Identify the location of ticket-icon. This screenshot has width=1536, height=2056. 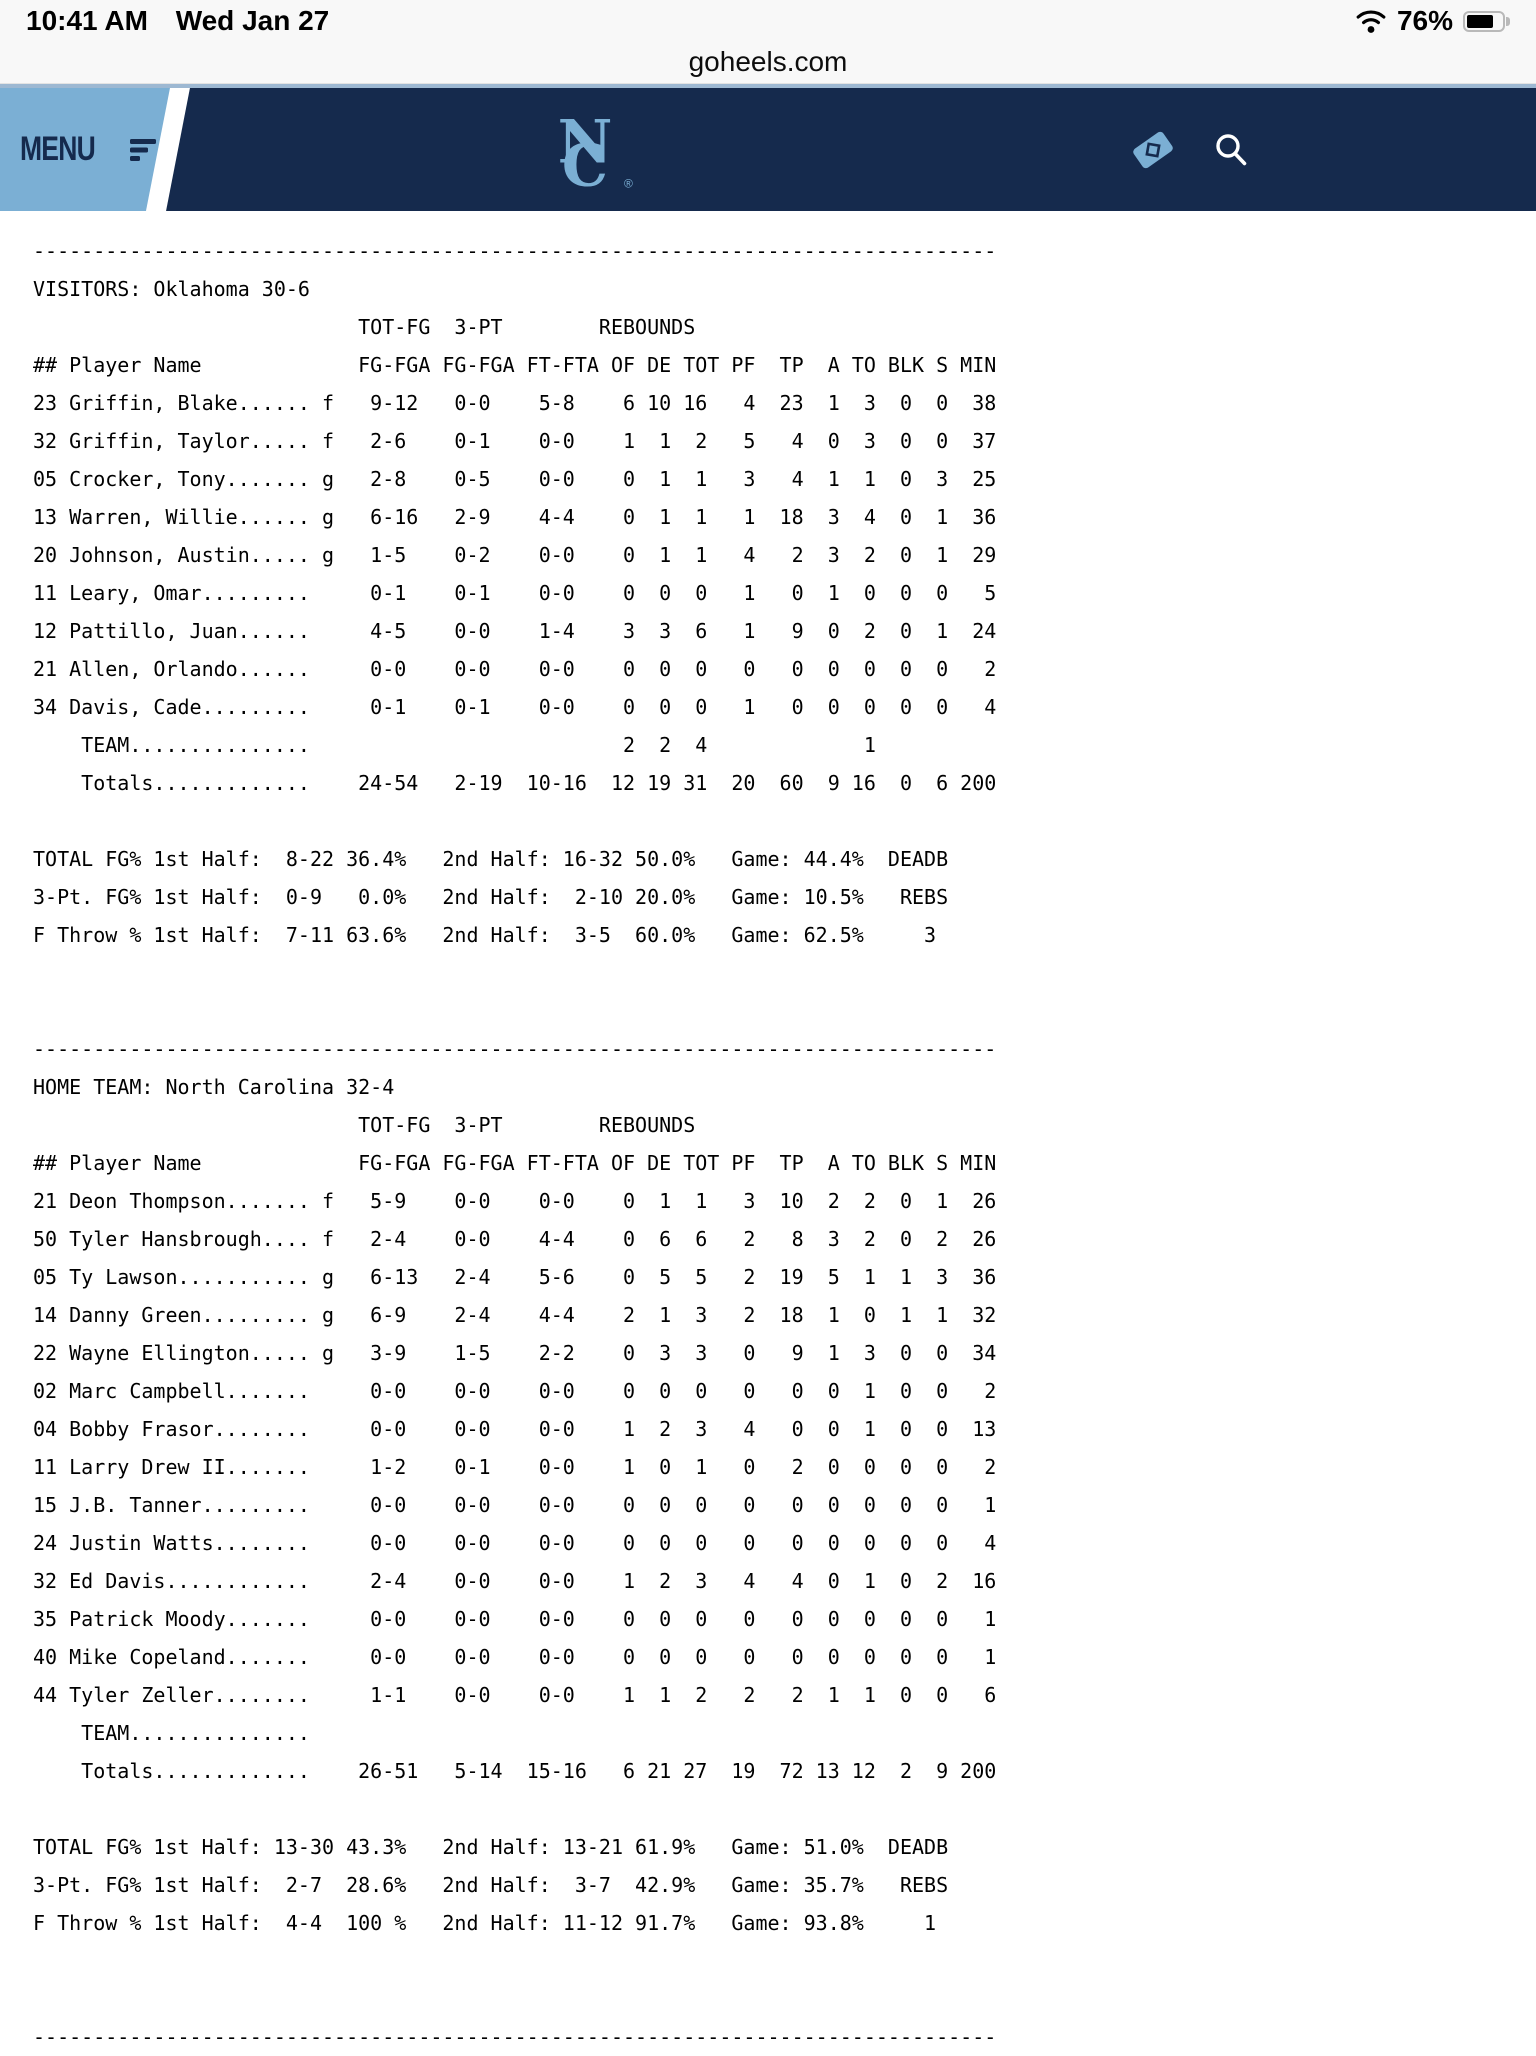
(1153, 149).